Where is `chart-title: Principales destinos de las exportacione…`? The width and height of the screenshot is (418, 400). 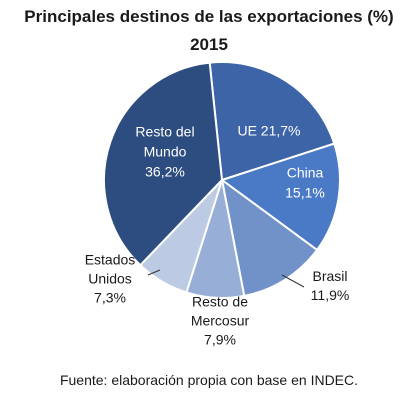
chart-title: Principales destinos de las exportacione… is located at coordinates (209, 16).